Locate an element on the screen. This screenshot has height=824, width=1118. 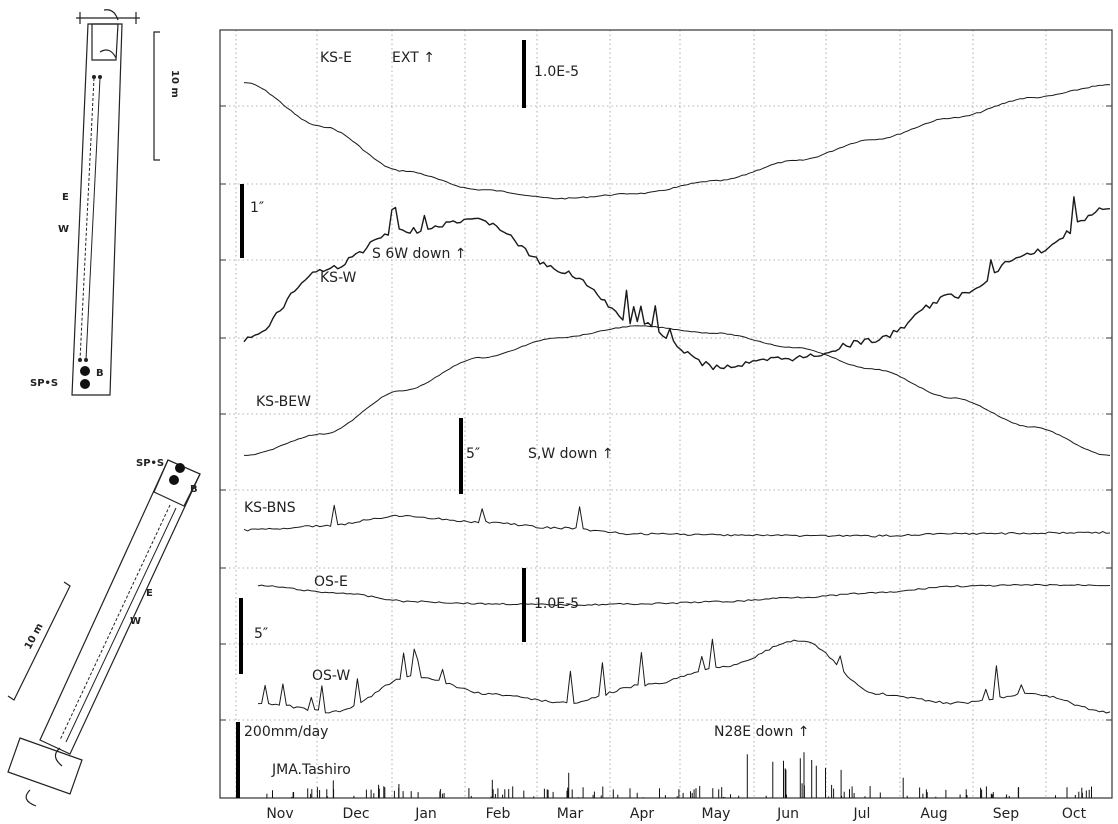
label-ks-w: KS-W is located at coordinates (338, 278).